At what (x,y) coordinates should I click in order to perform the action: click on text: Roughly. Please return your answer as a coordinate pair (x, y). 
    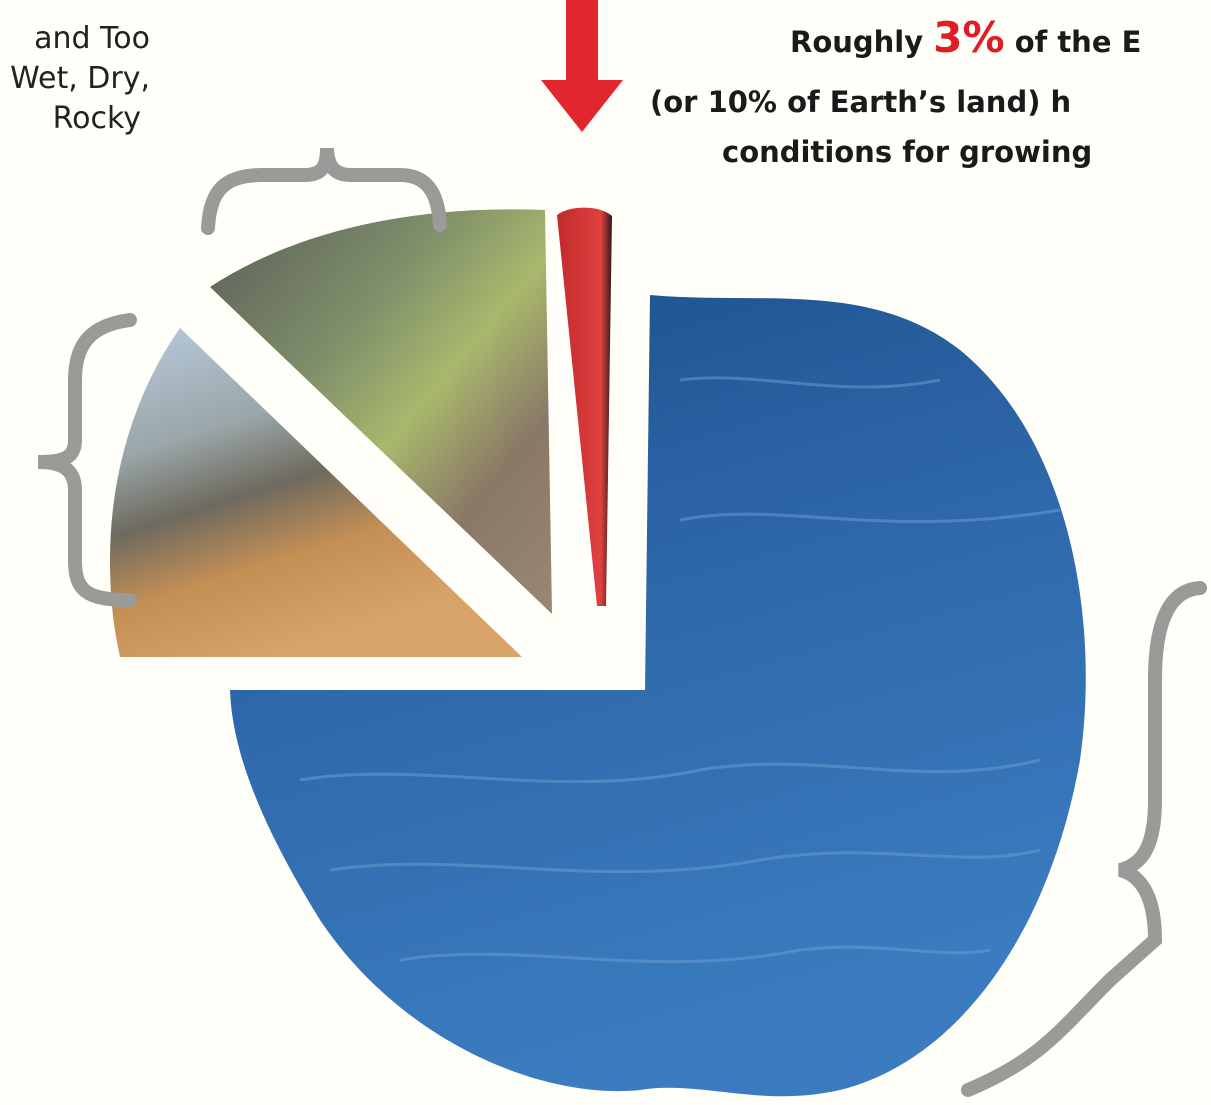
    Looking at the image, I should click on (856, 42).